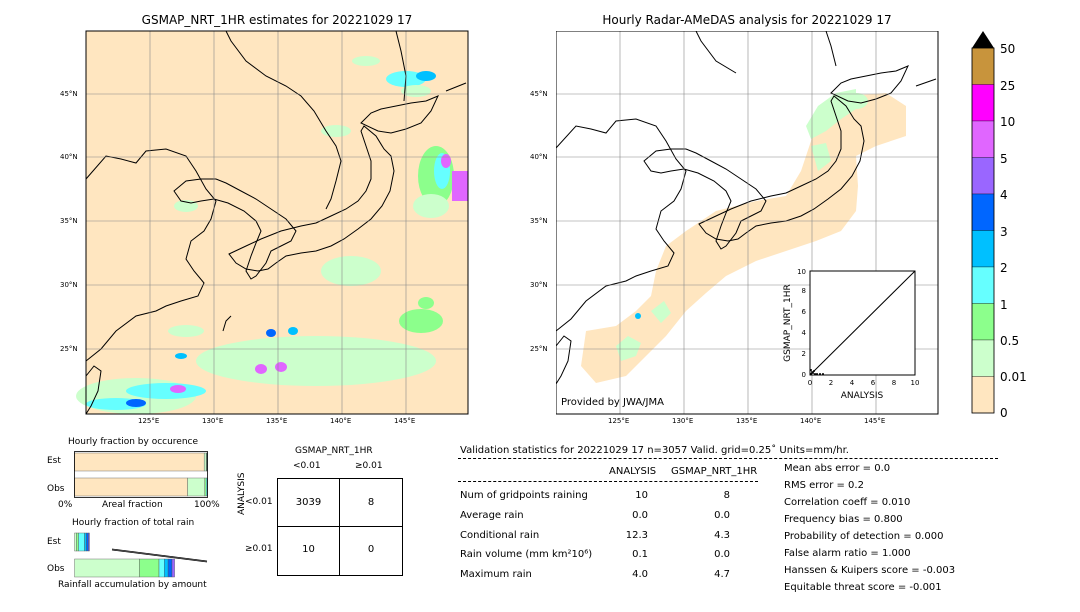 This screenshot has width=1080, height=612. What do you see at coordinates (308, 549) in the screenshot?
I see `cell-yn: 10` at bounding box center [308, 549].